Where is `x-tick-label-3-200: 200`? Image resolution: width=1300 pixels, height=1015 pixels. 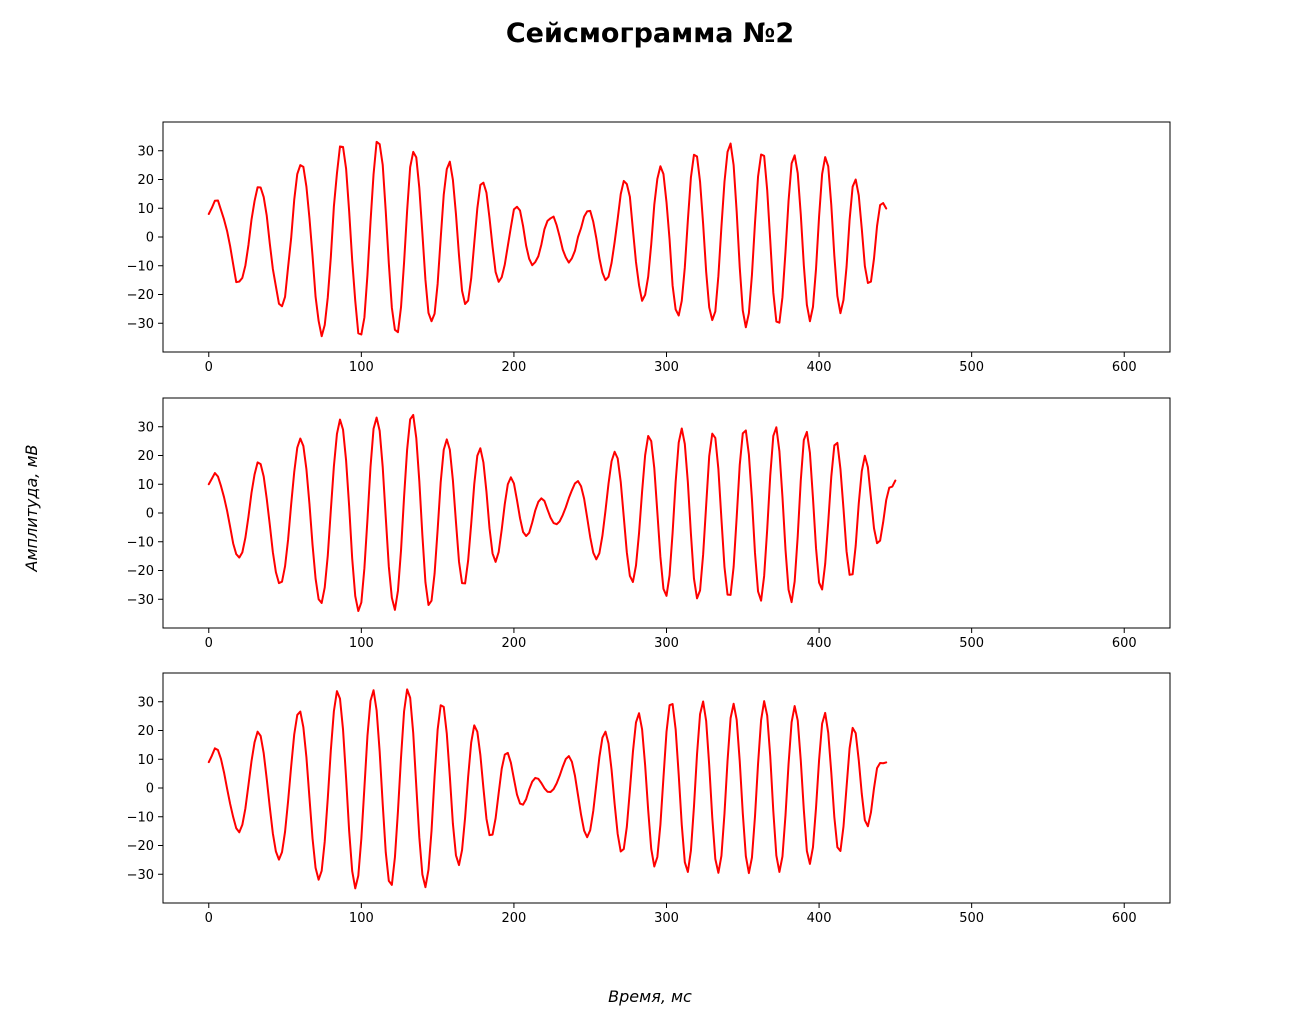
x-tick-label-3-200: 200 is located at coordinates (514, 918).